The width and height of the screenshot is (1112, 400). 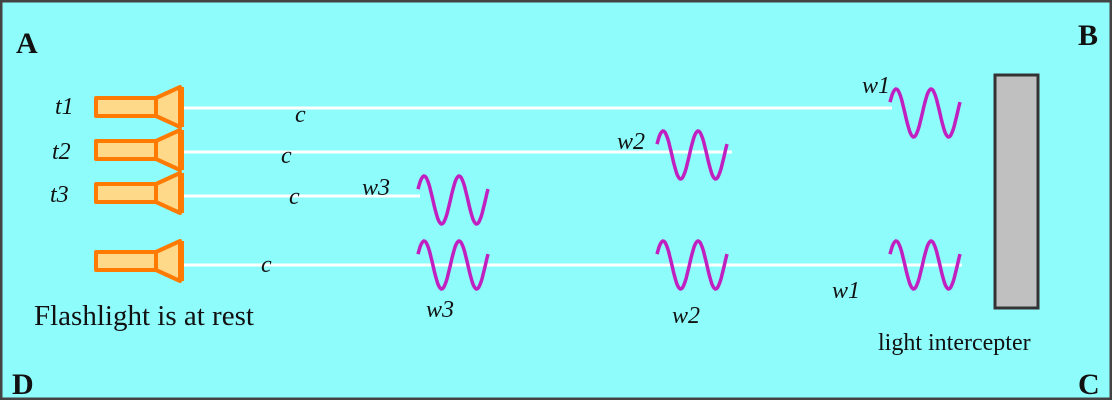 I want to click on caption: Flashlight is at rest, so click(x=144, y=316).